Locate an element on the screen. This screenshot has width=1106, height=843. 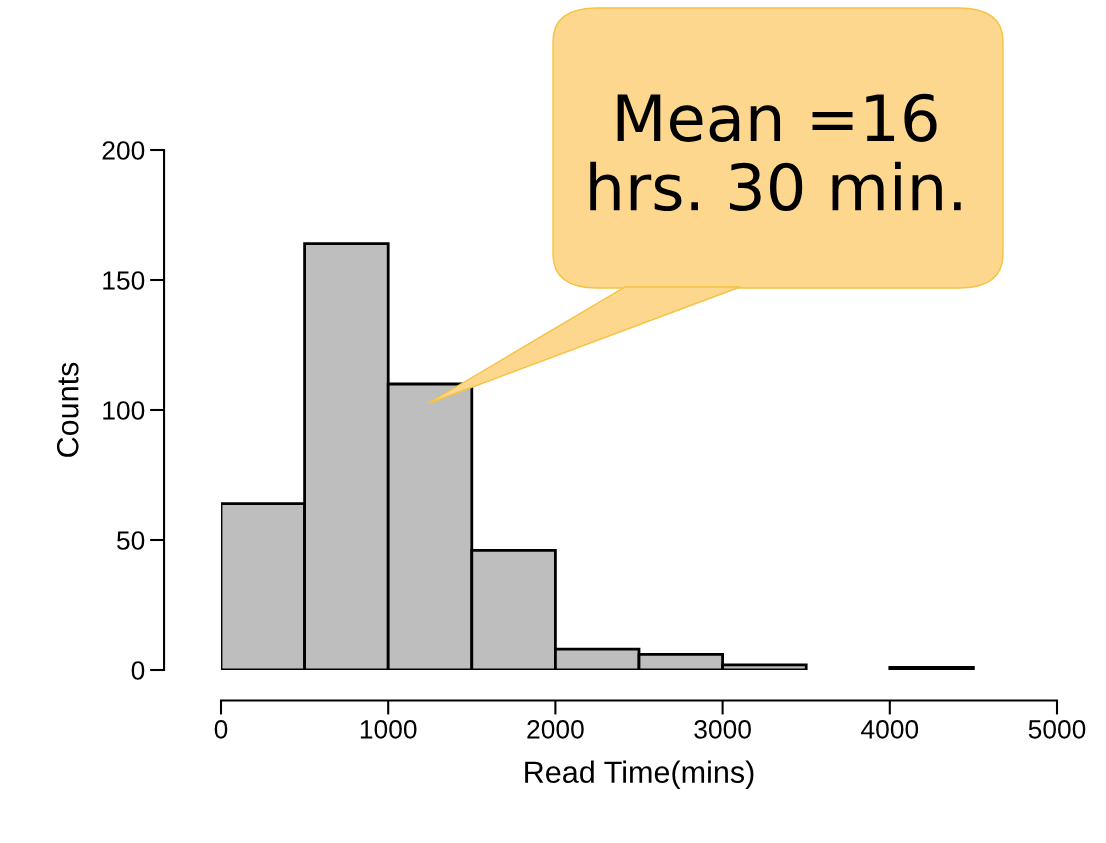
y-tick-label: 0 is located at coordinates (138, 670).